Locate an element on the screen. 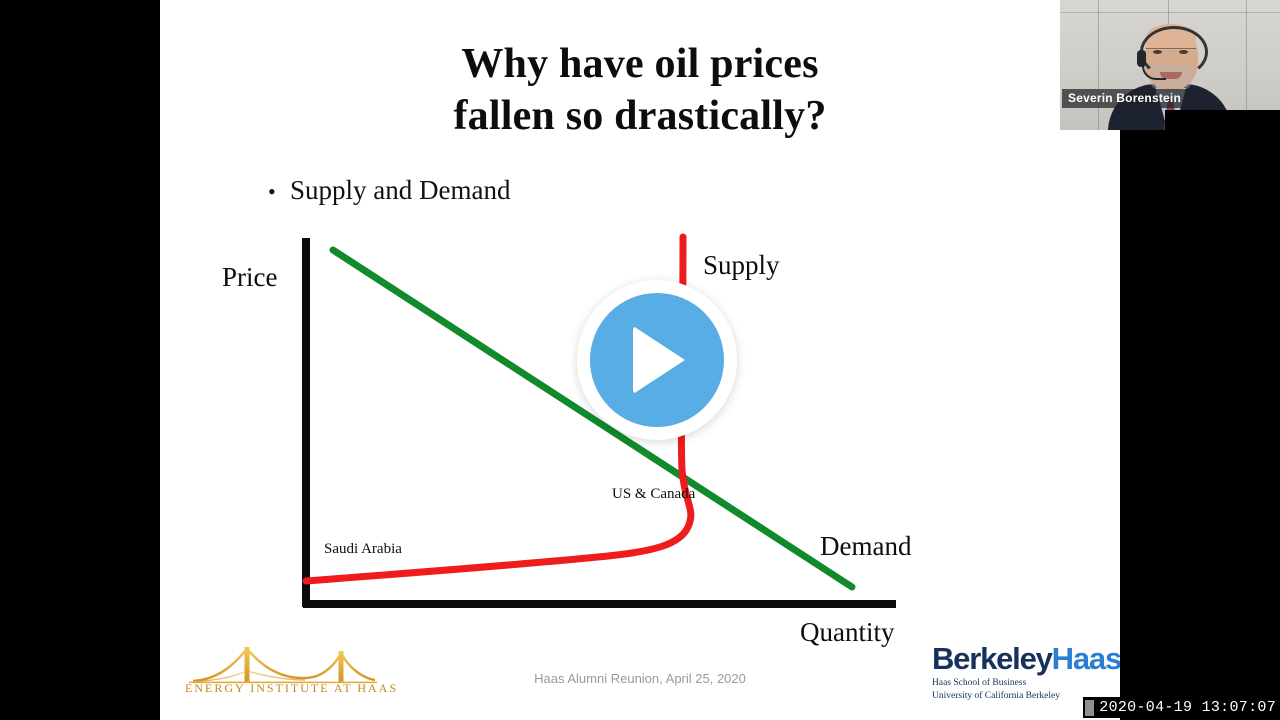 The height and width of the screenshot is (720, 1280). slide-title-line-2: fallen so drastically? is located at coordinates (640, 116).